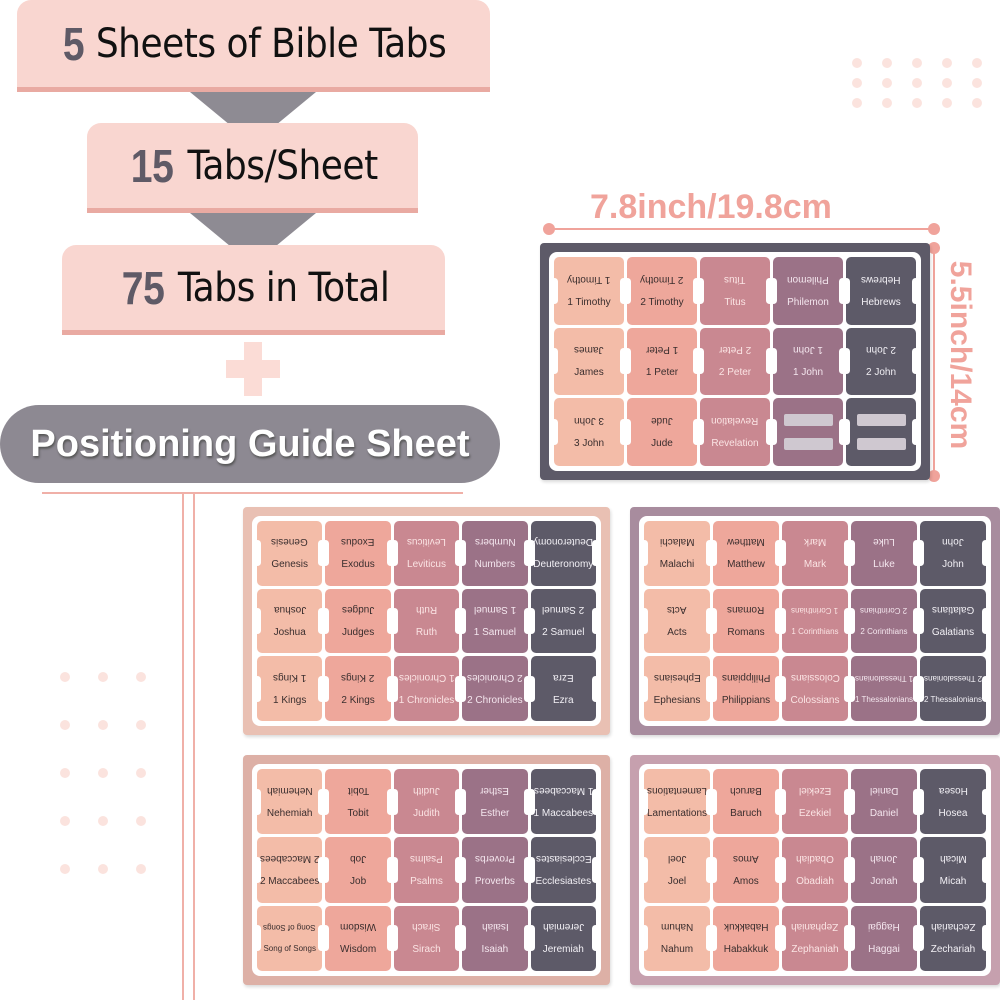  Describe the element at coordinates (358, 802) in the screenshot. I see `bible-tab: Tobit Tobit` at that location.